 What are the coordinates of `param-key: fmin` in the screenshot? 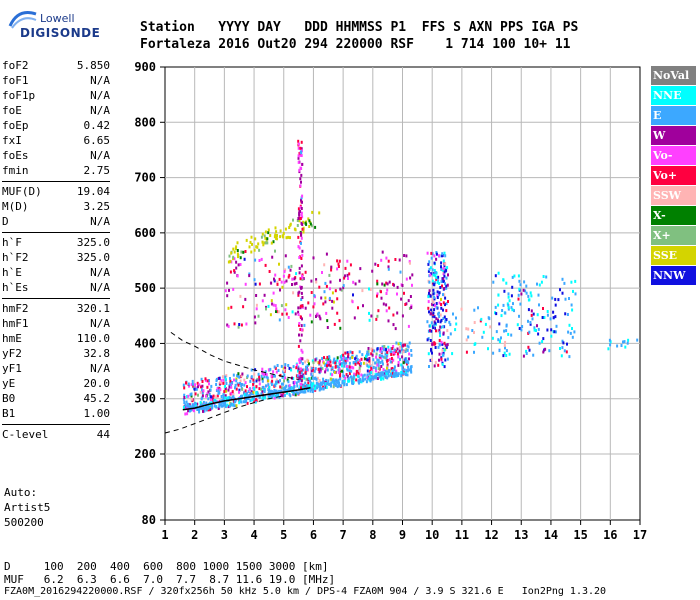 It's located at (15, 170).